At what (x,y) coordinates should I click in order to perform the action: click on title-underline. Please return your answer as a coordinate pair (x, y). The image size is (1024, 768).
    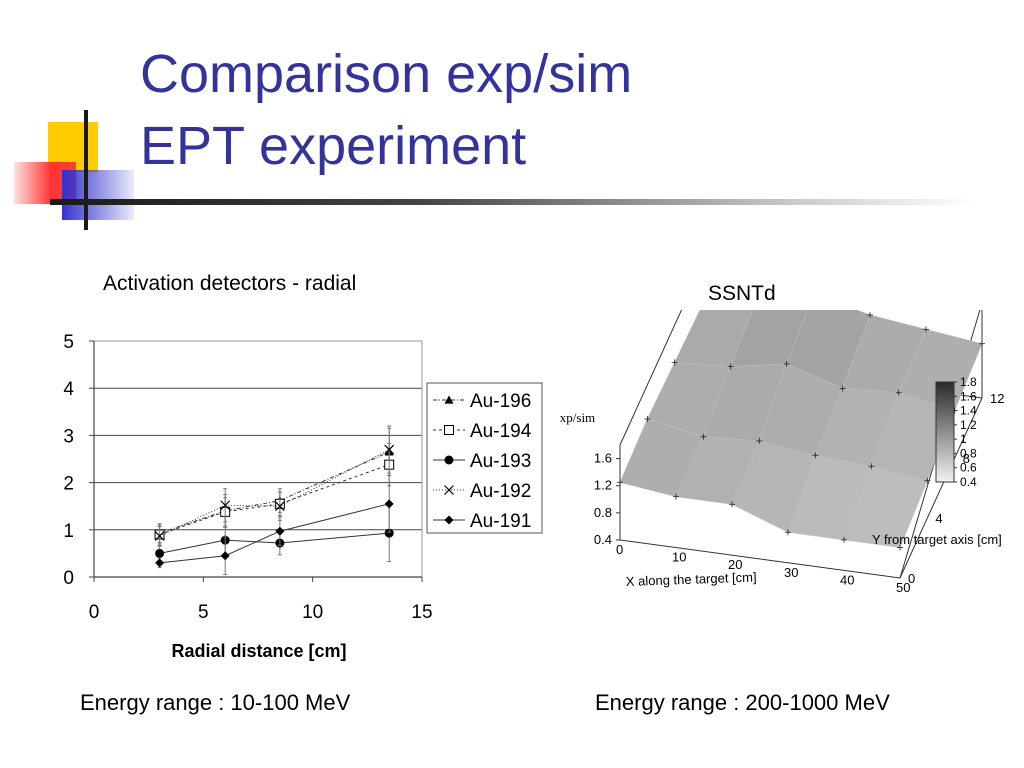
    Looking at the image, I should click on (512, 202).